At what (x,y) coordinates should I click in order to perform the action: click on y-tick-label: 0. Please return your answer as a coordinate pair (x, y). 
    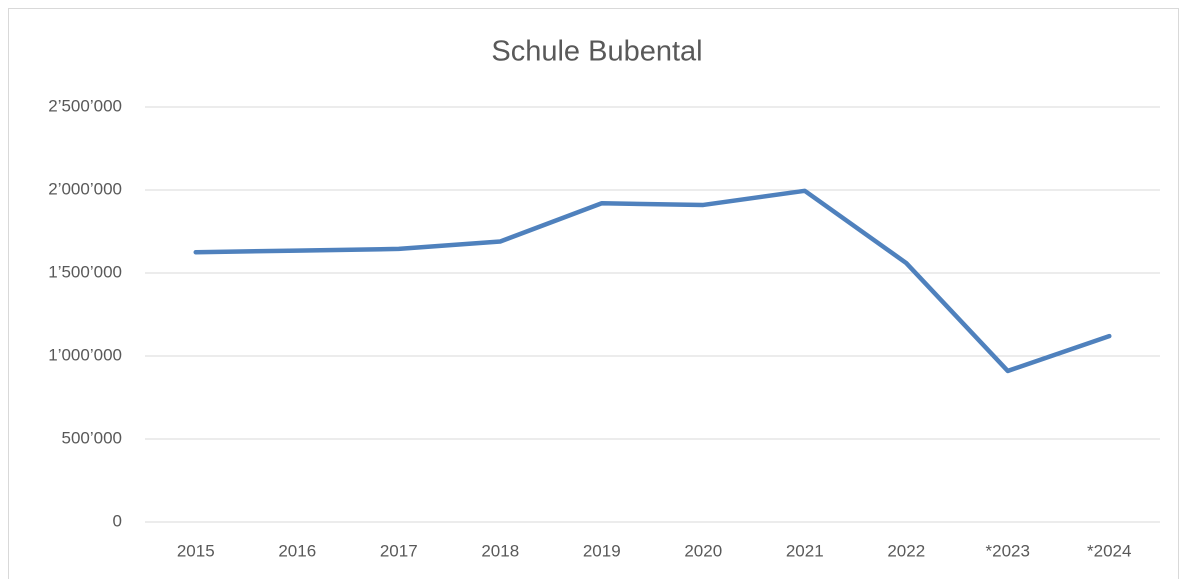
    Looking at the image, I should click on (117, 520).